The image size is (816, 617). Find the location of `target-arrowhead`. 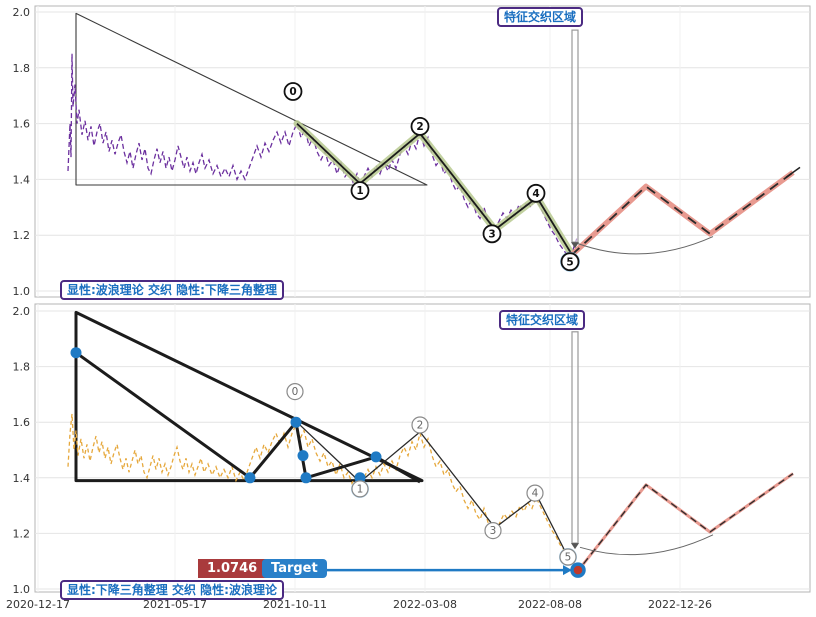

target-arrowhead is located at coordinates (567, 570).